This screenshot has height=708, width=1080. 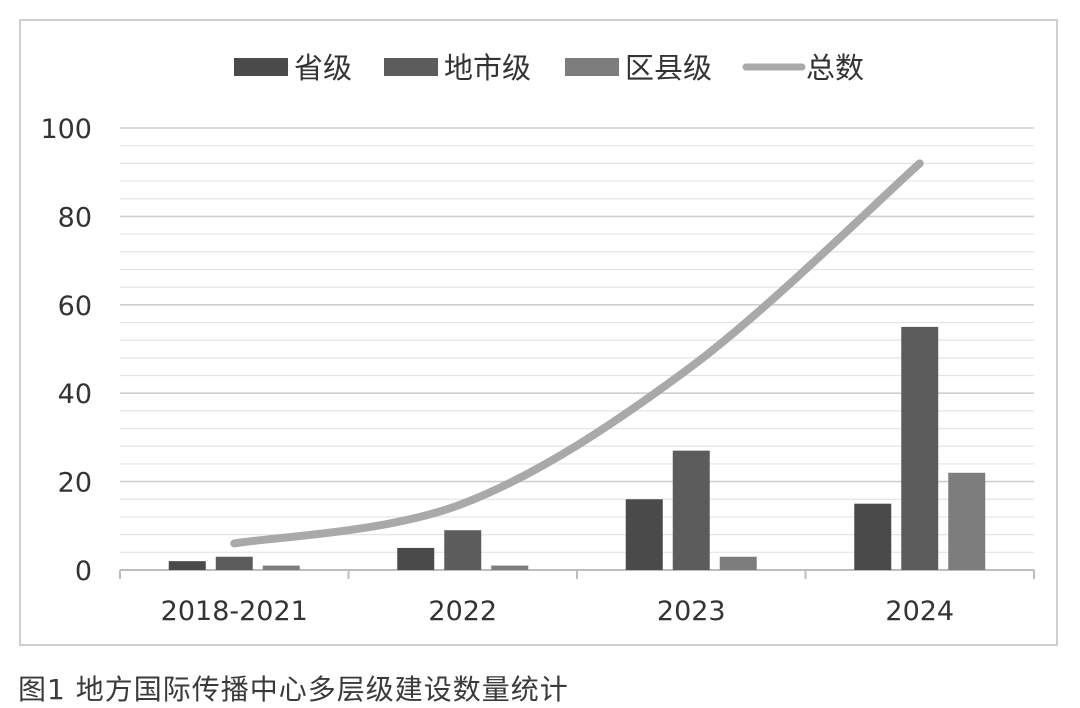 I want to click on y-tick-label: 40, so click(x=75, y=394).